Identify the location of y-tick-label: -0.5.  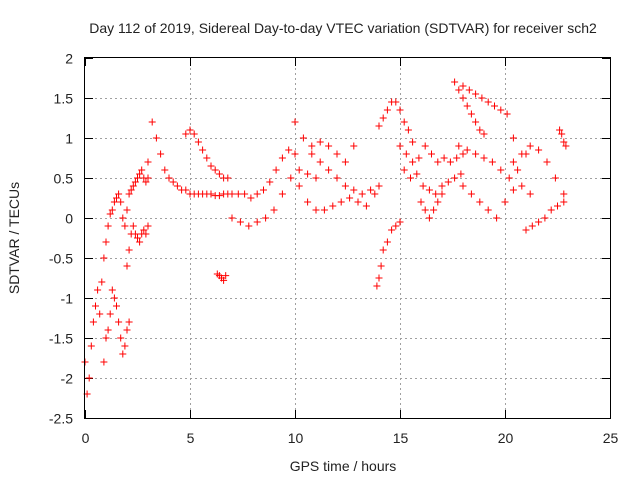
(61, 259).